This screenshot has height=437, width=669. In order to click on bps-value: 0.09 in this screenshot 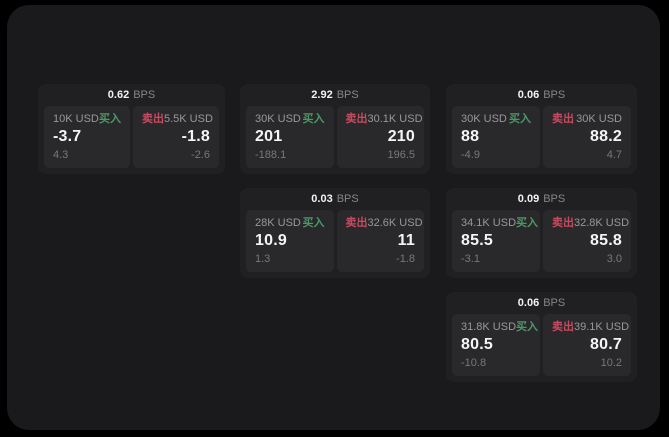, I will do `click(528, 198)`.